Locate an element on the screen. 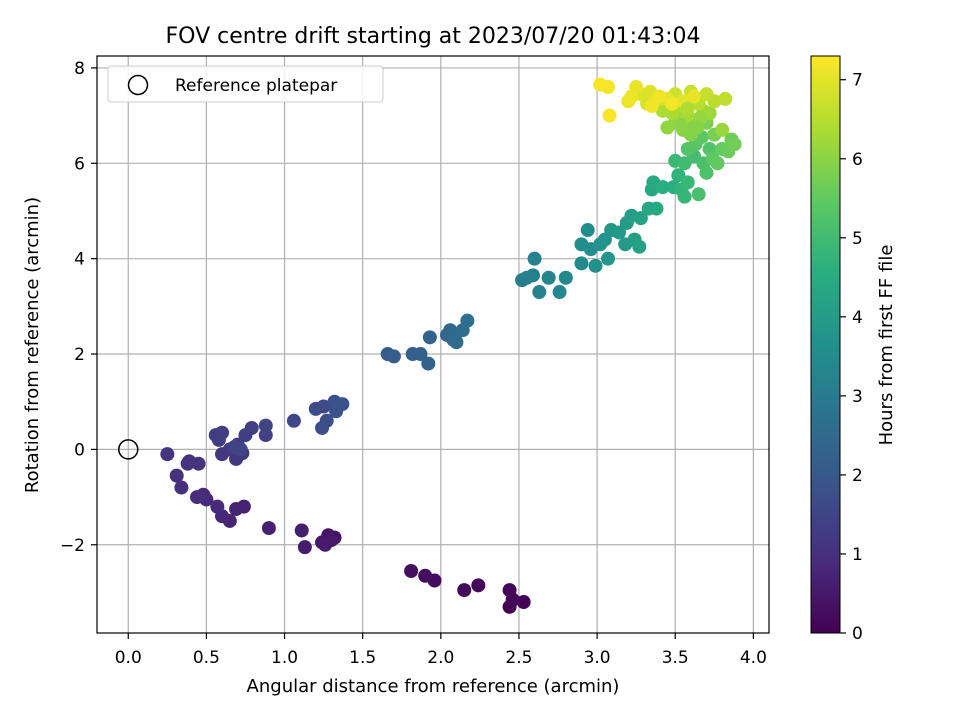 This screenshot has width=960, height=724. x-axis-ticks: 0.0 0.5 1.0 1.5 2.0 2.5 3.0 3.5 4.0 is located at coordinates (441, 650).